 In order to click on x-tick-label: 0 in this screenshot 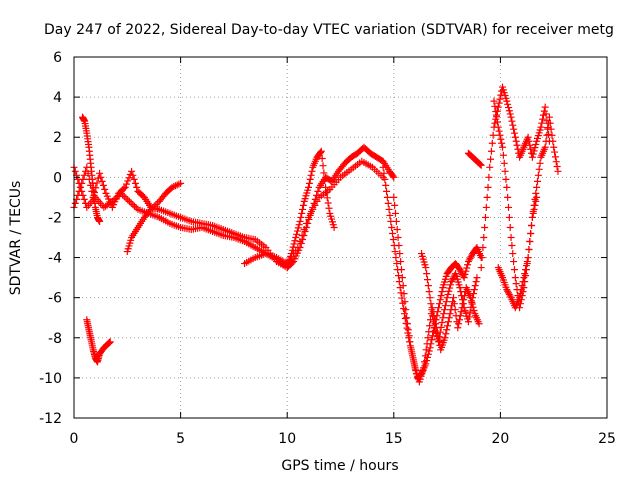, I will do `click(74, 439)`.